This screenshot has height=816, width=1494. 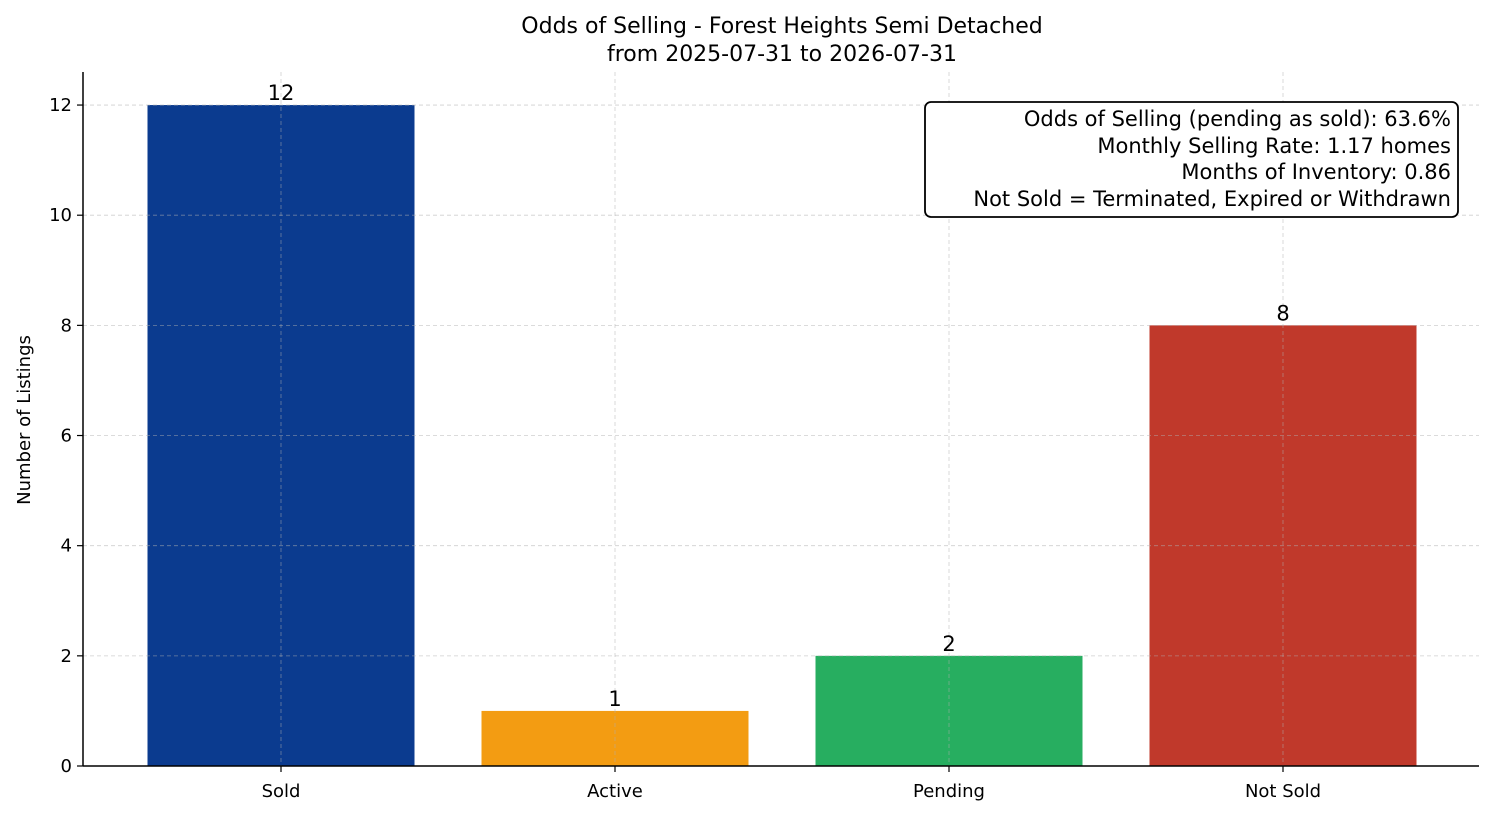 I want to click on bar-value-label: 1, so click(x=614, y=699).